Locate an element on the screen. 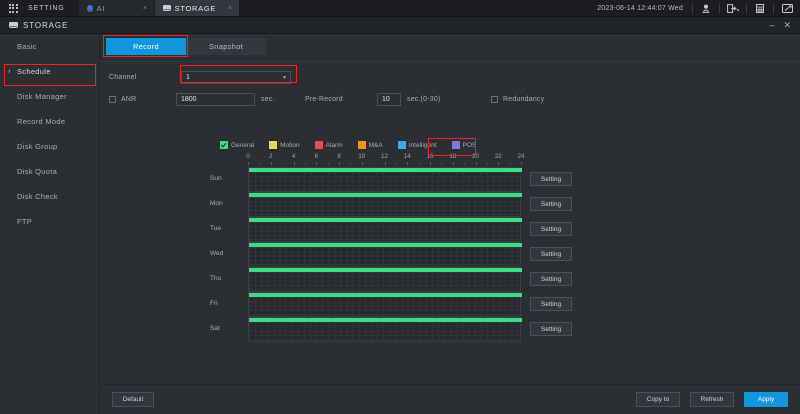 This screenshot has height=414, width=800. legend-item-intelligent: Intelligent is located at coordinates (417, 145).